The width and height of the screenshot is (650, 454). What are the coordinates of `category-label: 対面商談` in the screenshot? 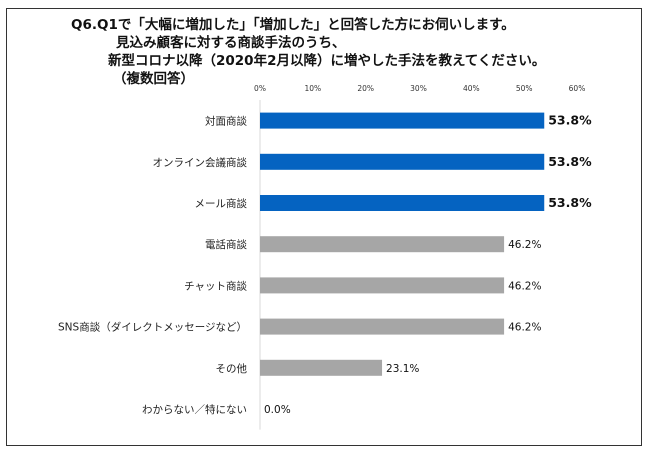 It's located at (226, 121).